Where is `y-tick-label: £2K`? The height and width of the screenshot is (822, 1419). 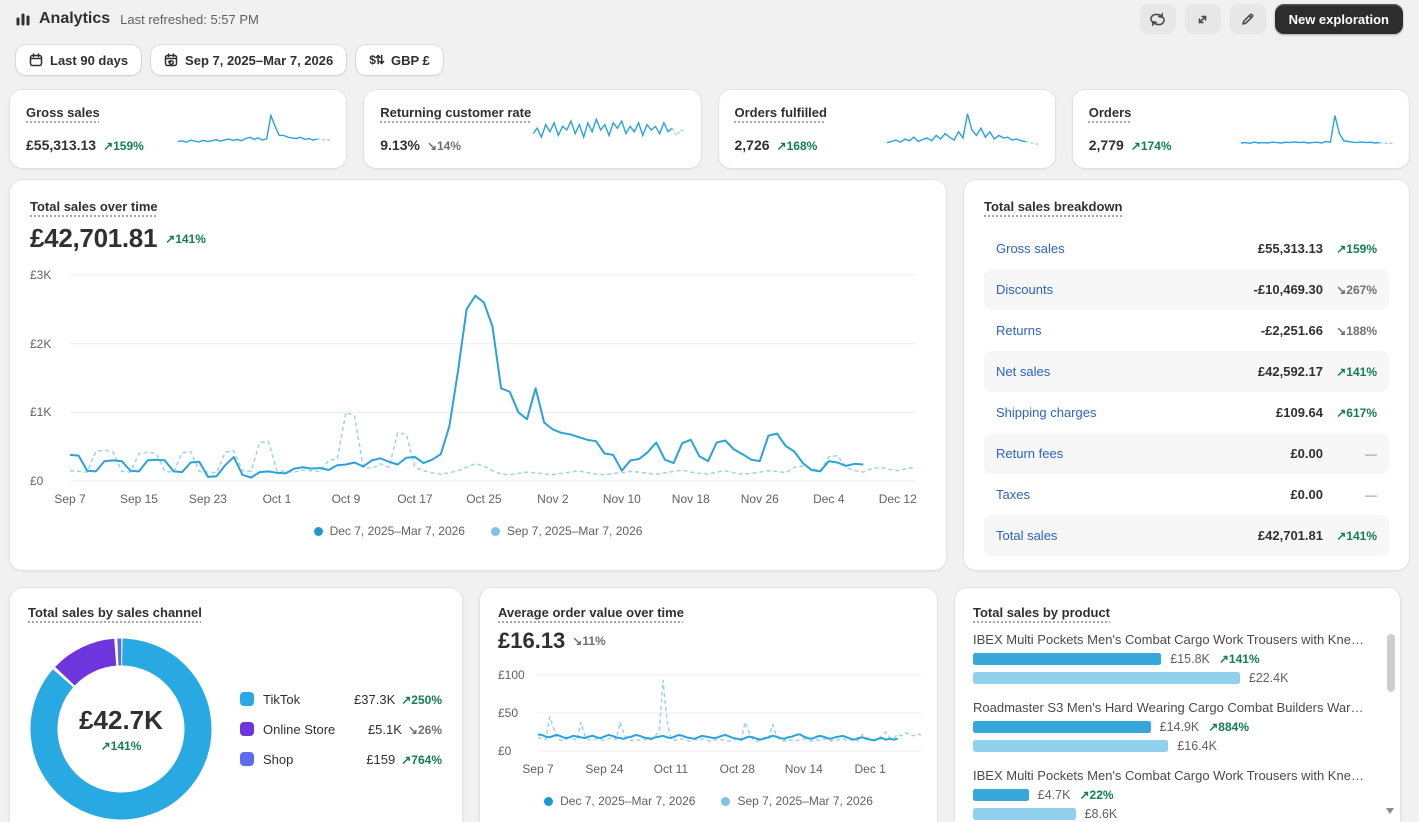 y-tick-label: £2K is located at coordinates (41, 343).